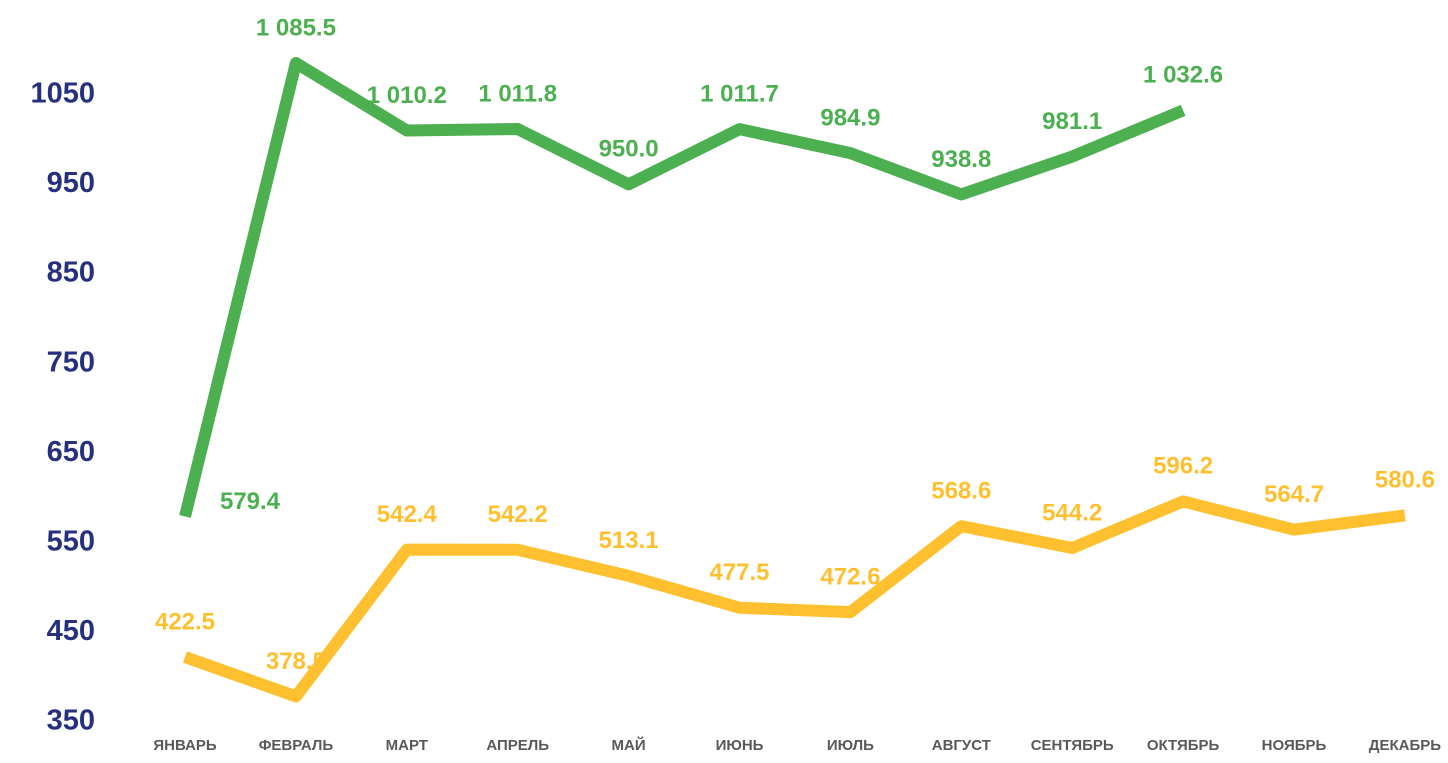  I want to click on value-label: 579.4, so click(250, 501).